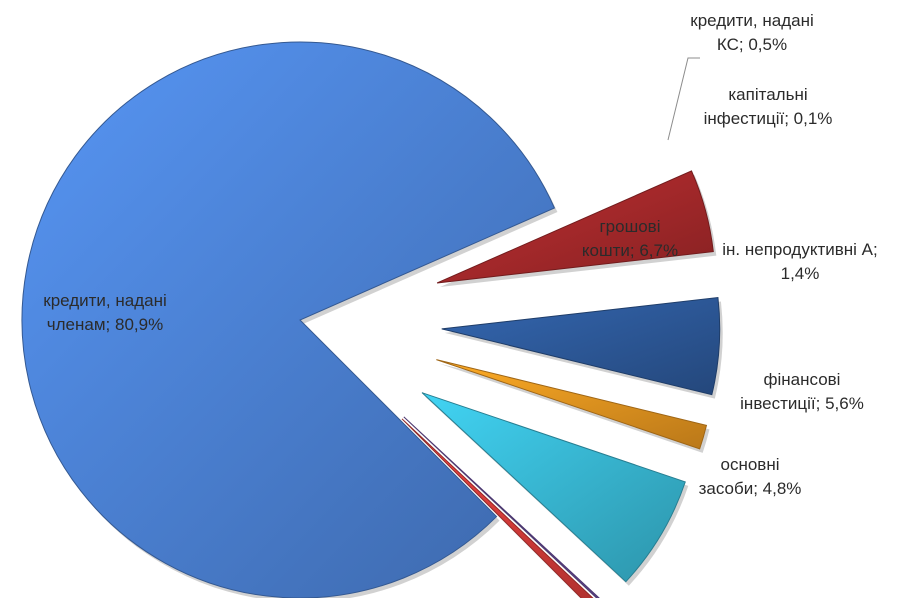  What do you see at coordinates (768, 118) in the screenshot?
I see `slice-label-line: інфестиції; 0,1%` at bounding box center [768, 118].